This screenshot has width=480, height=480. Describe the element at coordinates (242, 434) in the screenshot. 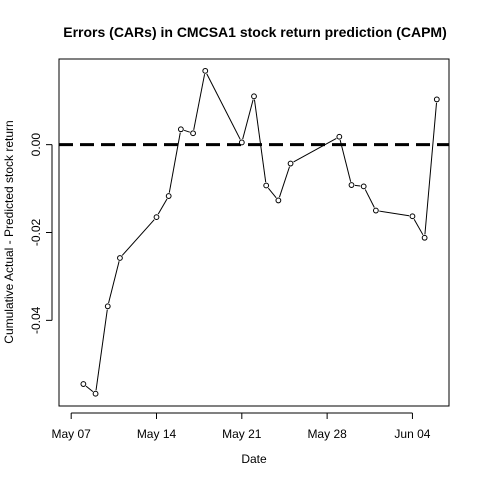

I see `x-tick-label: May 21` at that location.